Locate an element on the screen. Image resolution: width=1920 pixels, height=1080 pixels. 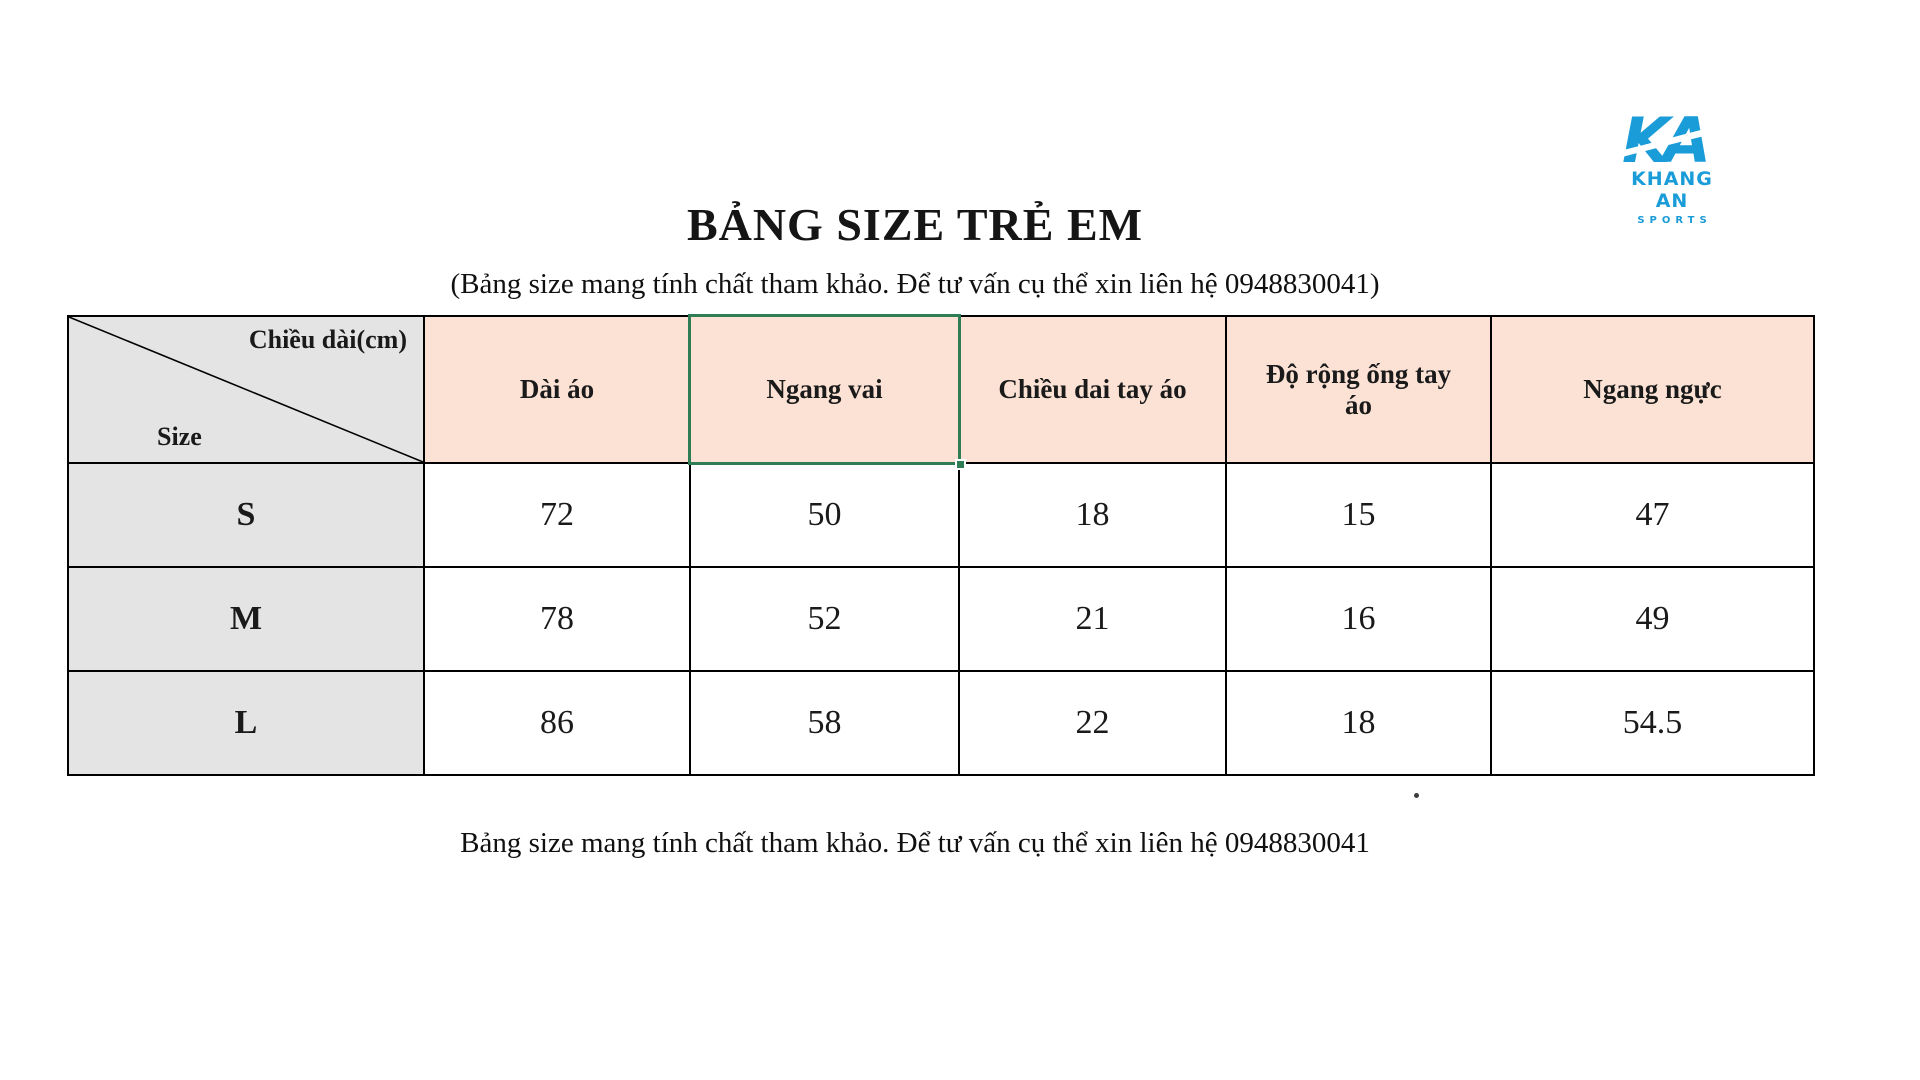
cell-m-ngang-vai: 52 is located at coordinates (824, 619).